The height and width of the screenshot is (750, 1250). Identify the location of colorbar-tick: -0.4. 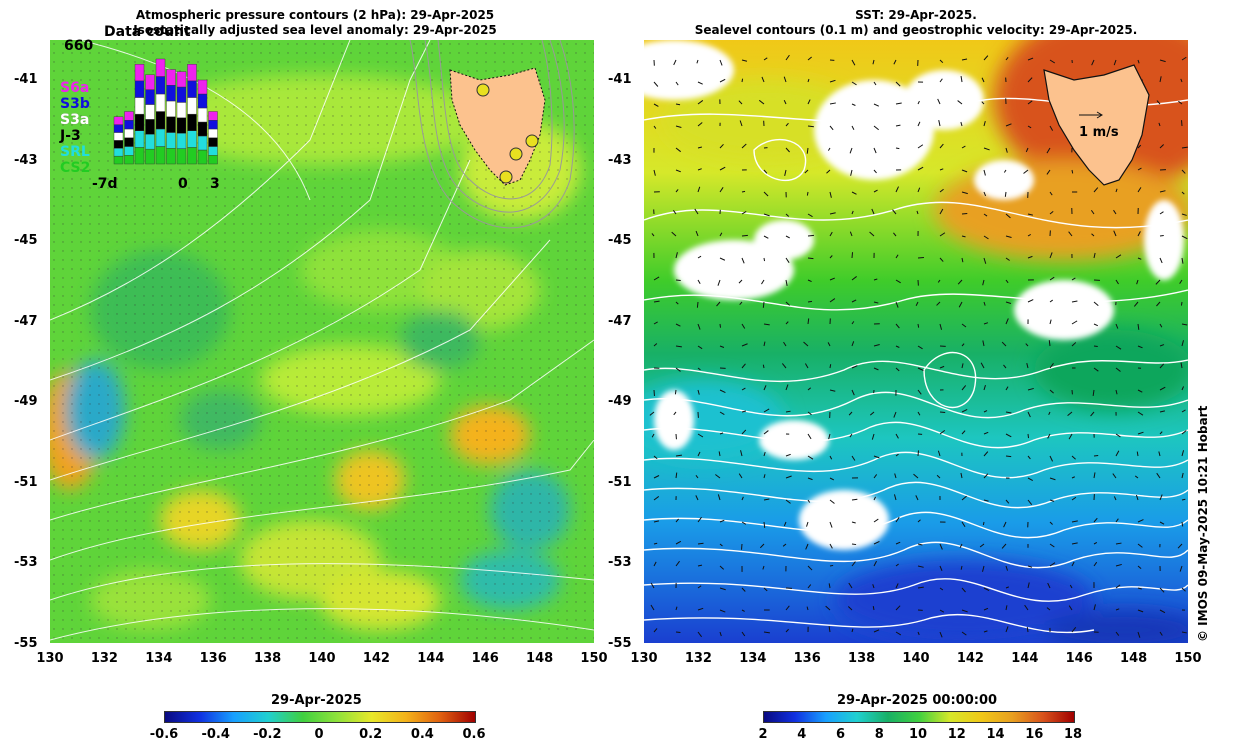
(215, 734).